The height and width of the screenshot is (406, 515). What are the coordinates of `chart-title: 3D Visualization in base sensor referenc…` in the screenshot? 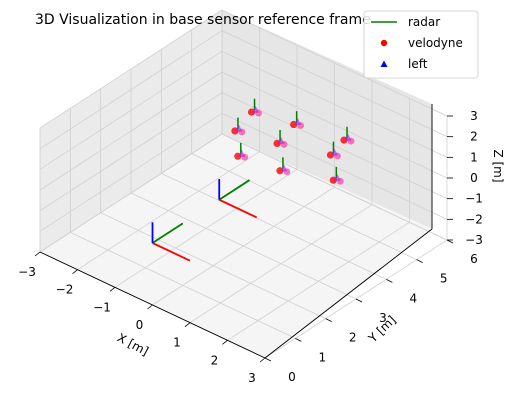 It's located at (203, 20).